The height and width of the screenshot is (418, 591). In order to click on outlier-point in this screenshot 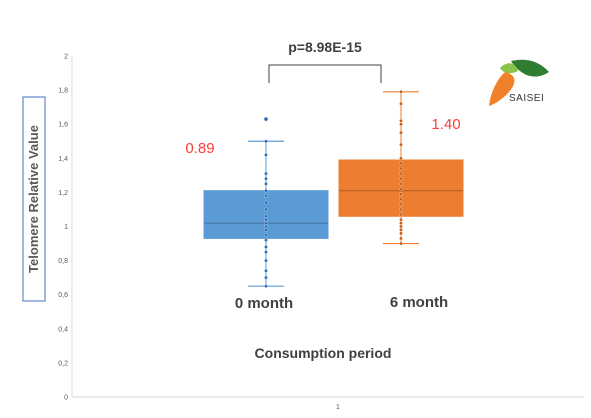, I will do `click(266, 119)`.